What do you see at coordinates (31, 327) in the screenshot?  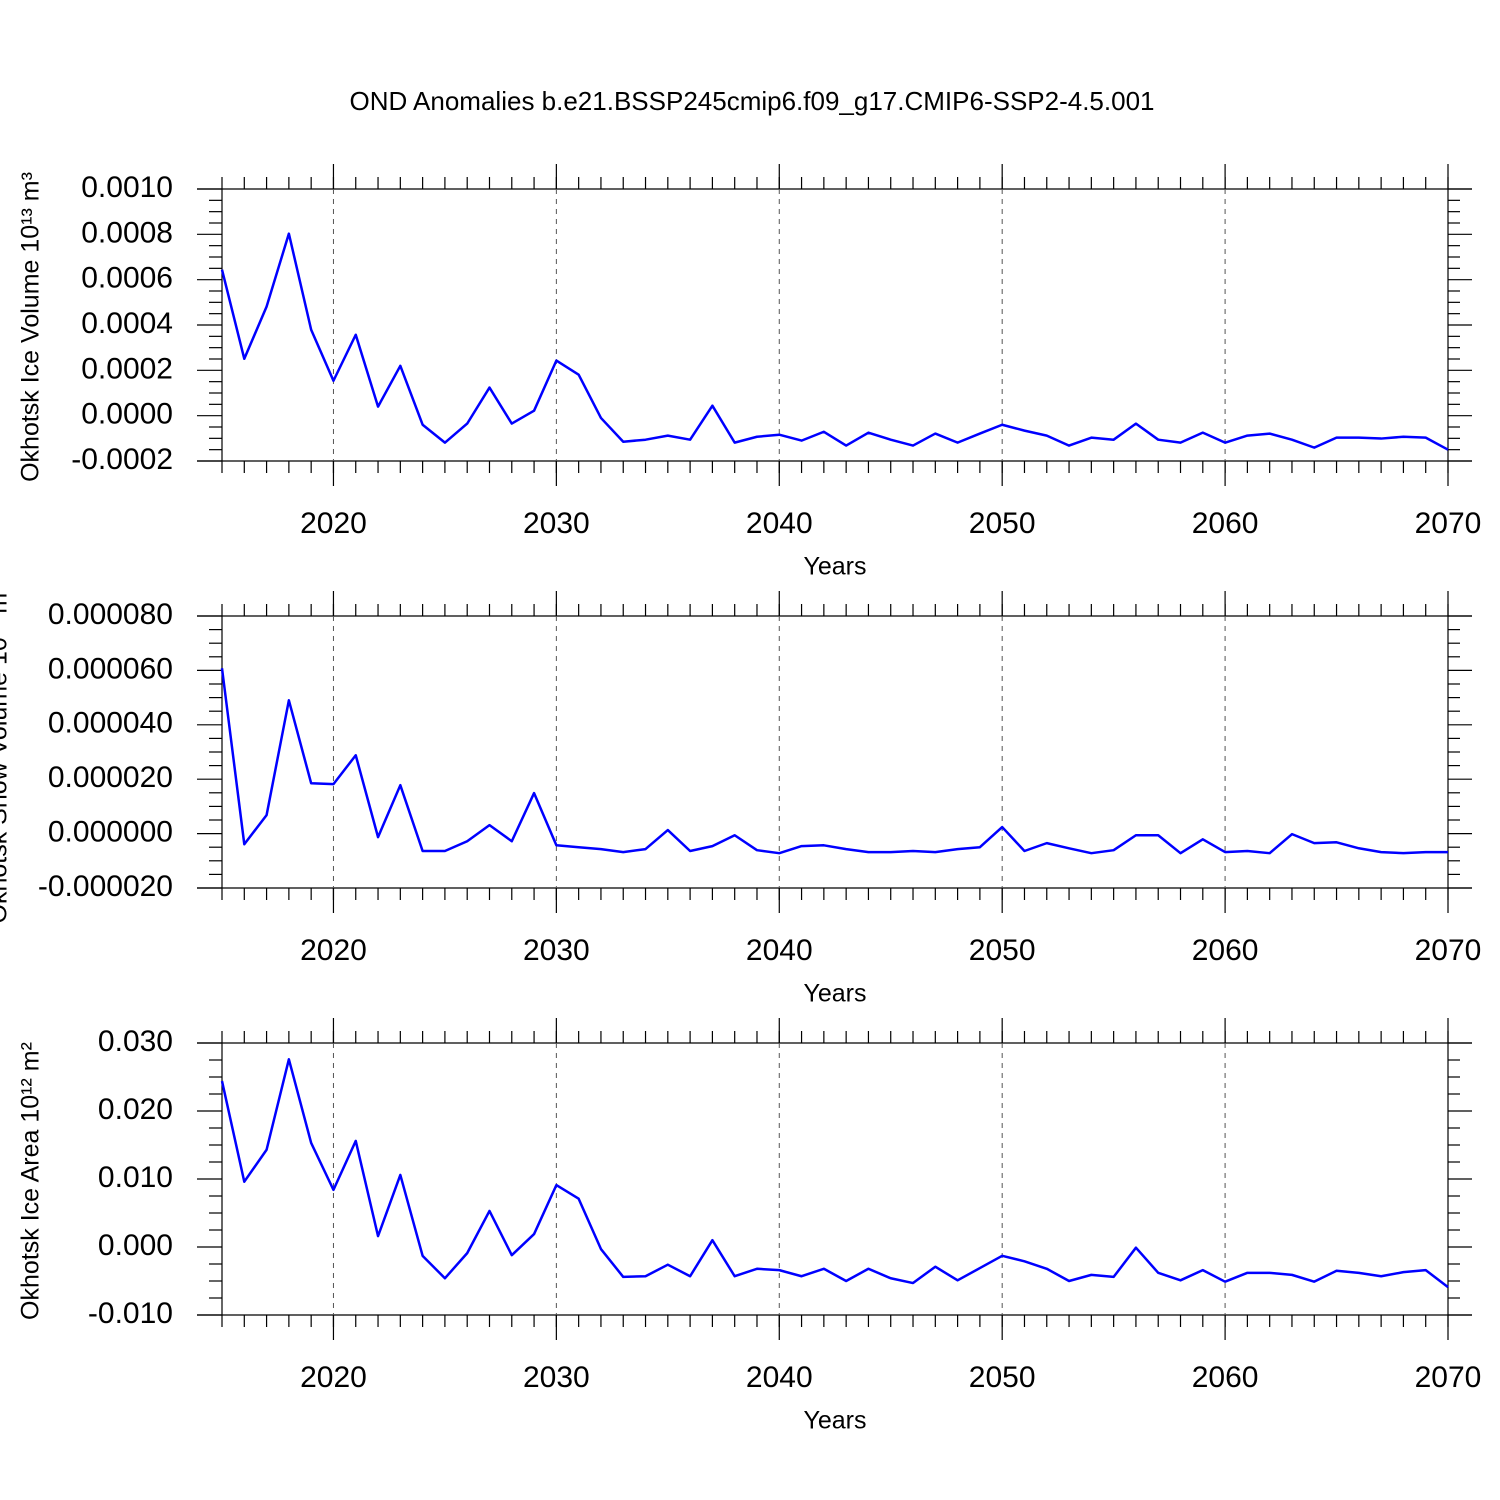 I see `y-axis-label: Okhotsk Ice Volume 10¹³ m³` at bounding box center [31, 327].